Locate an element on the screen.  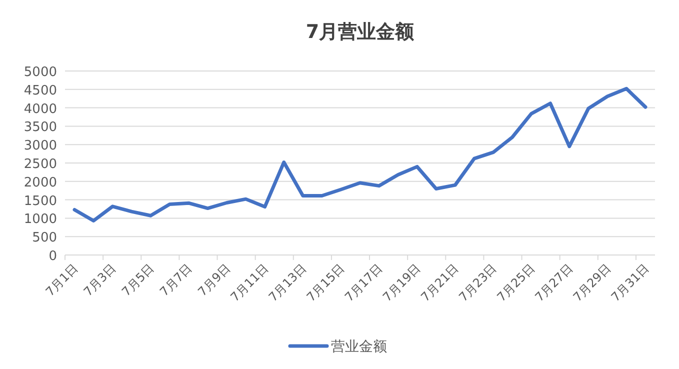
y-tick-label: 1000 is located at coordinates (40, 220).